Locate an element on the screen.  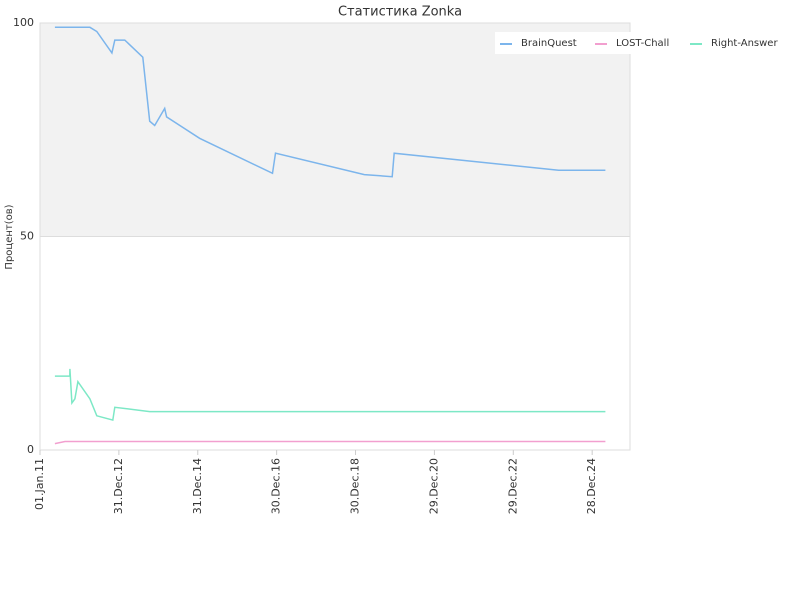
y-axis-label: Процент(ов) is located at coordinates (9, 236).